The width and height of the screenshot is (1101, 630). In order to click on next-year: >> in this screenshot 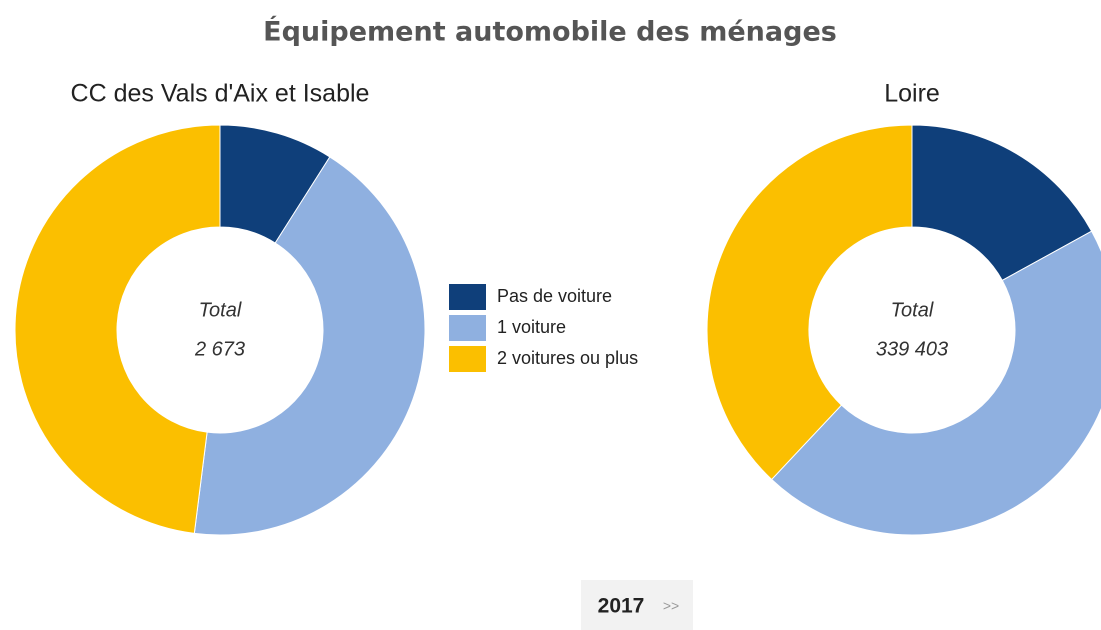, I will do `click(671, 606)`.